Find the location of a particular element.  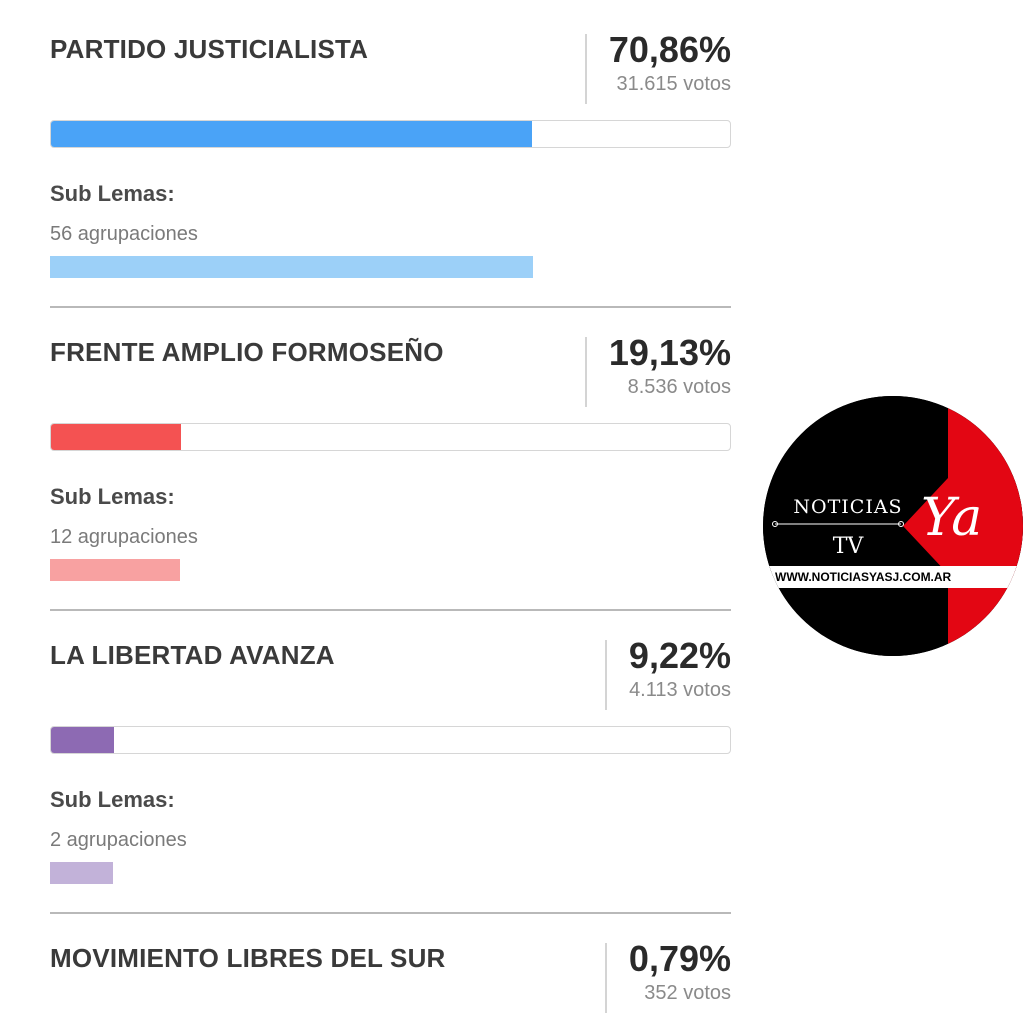

party-votes: 8.536 votos is located at coordinates (679, 387).